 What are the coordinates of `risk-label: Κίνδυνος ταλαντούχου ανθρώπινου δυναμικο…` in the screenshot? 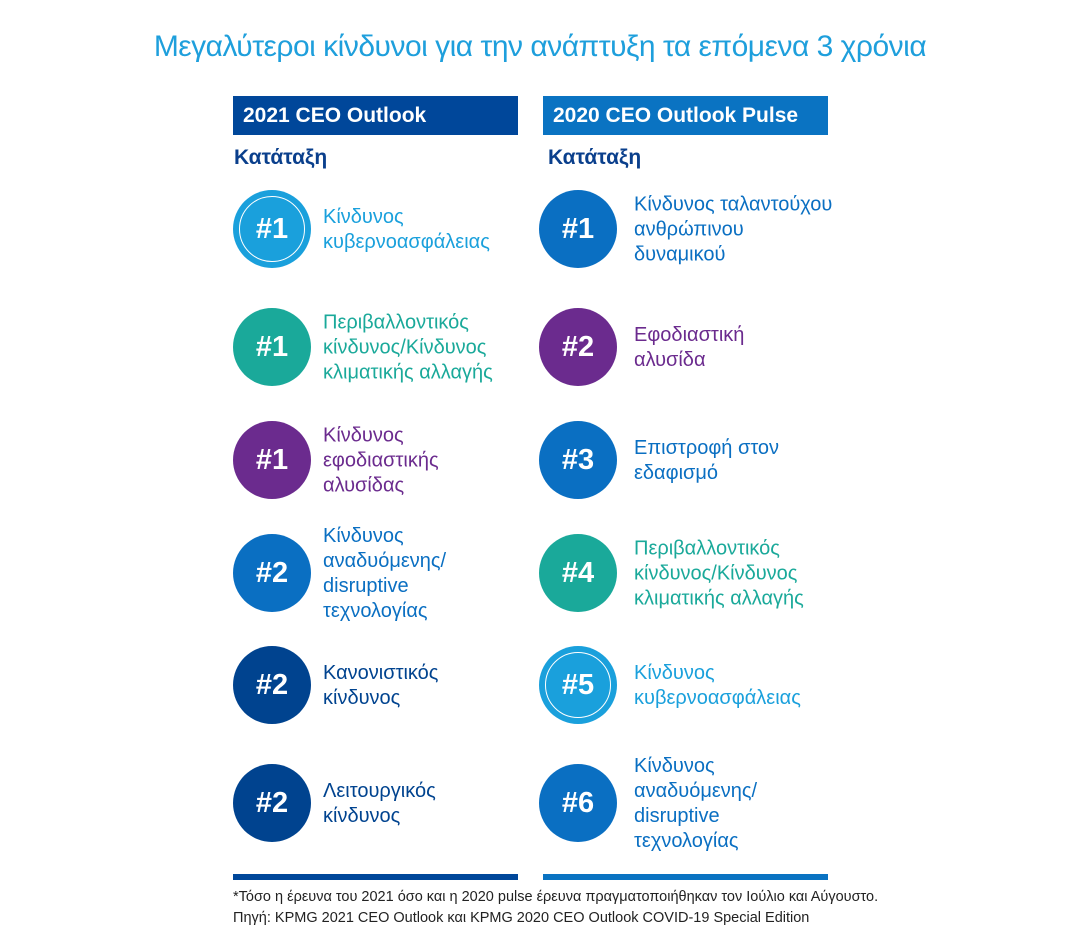 It's located at (733, 229).